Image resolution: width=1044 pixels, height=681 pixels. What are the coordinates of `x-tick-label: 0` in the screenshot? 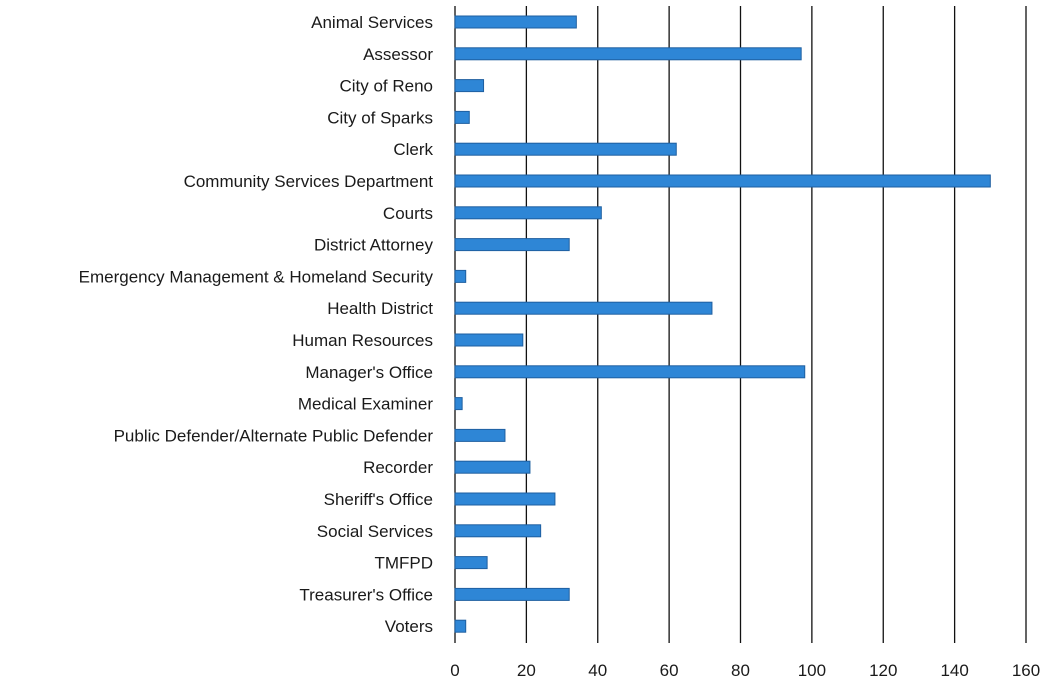 It's located at (454, 670).